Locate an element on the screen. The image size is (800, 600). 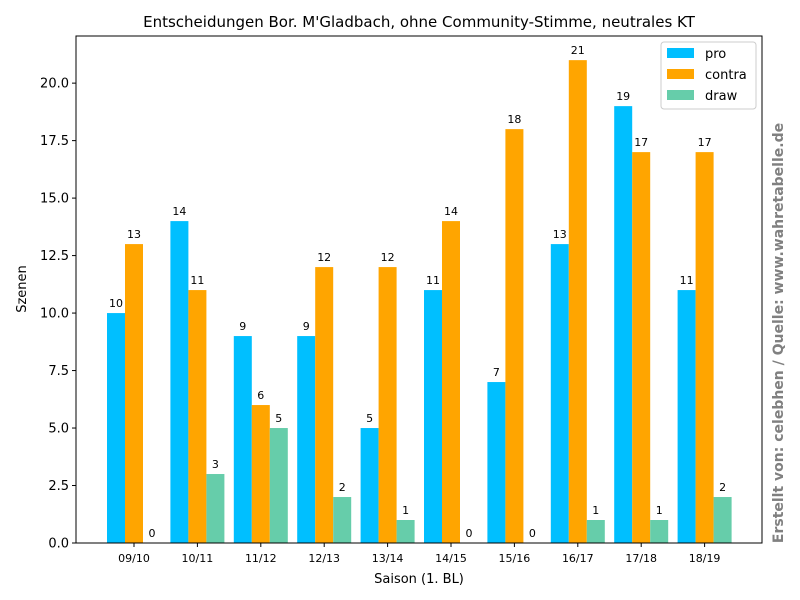
value-label-contra-18-19: 17 is located at coordinates (705, 142).